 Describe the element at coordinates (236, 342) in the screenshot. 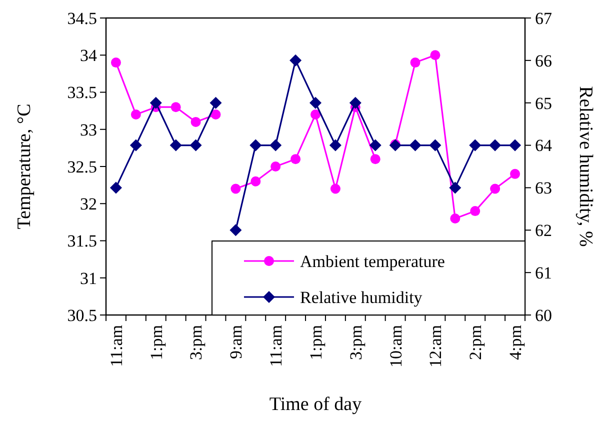

I see `x-tick-label: 9:am` at that location.